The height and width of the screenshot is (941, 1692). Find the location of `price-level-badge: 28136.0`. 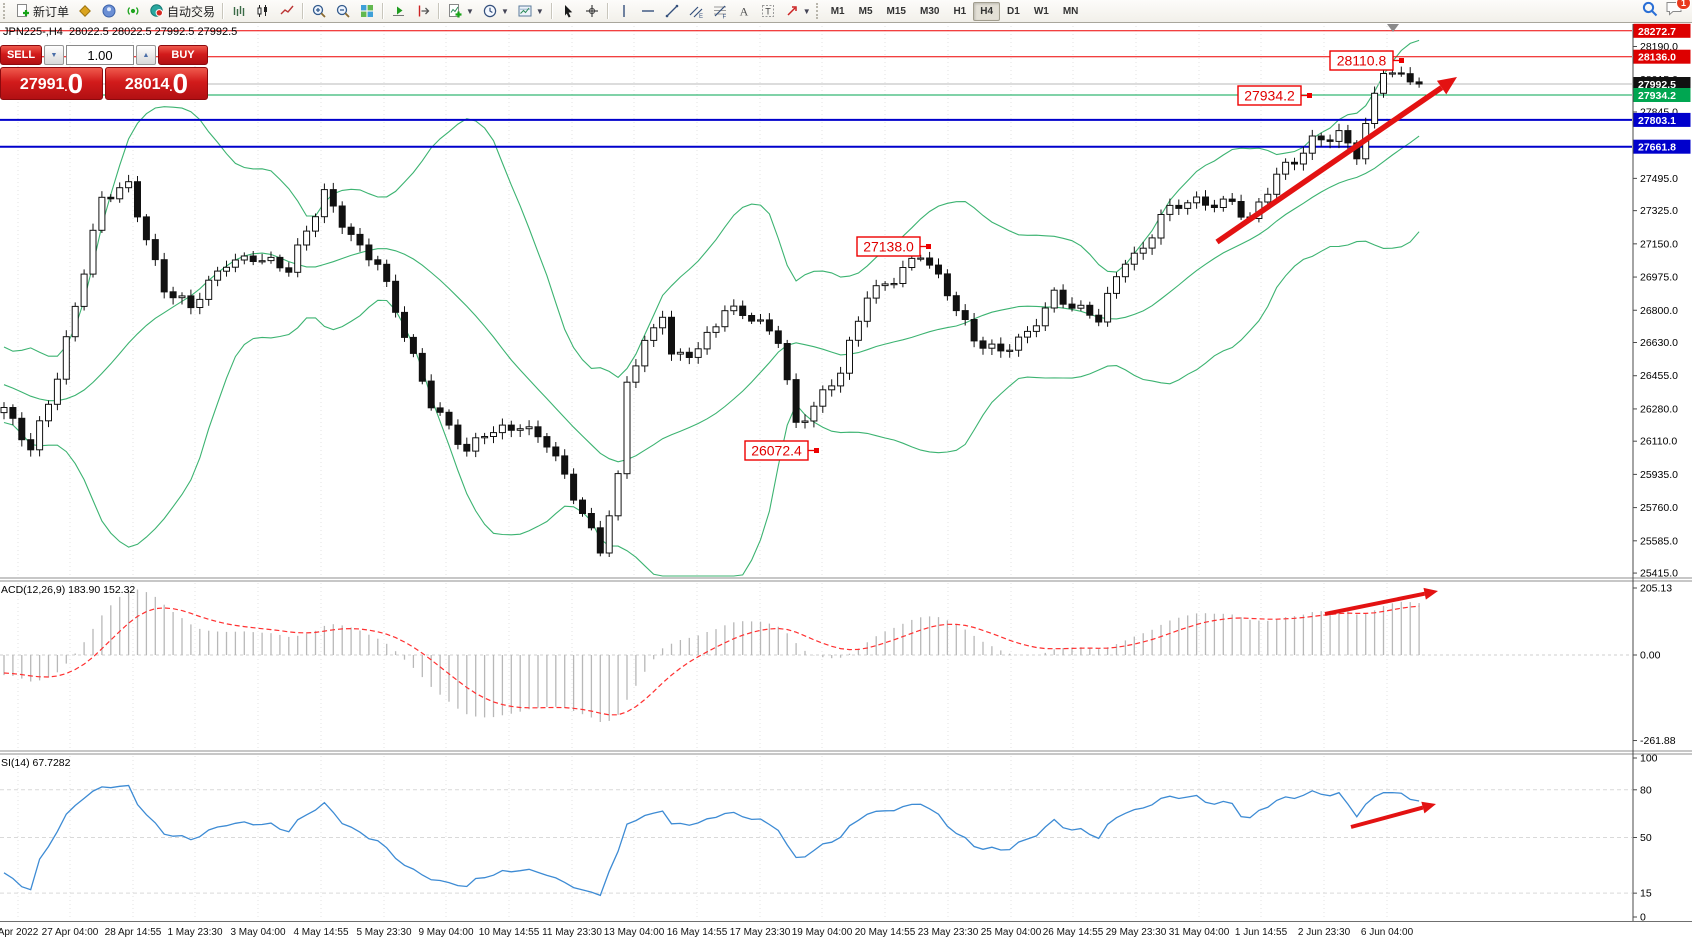

price-level-badge: 28136.0 is located at coordinates (1657, 58).